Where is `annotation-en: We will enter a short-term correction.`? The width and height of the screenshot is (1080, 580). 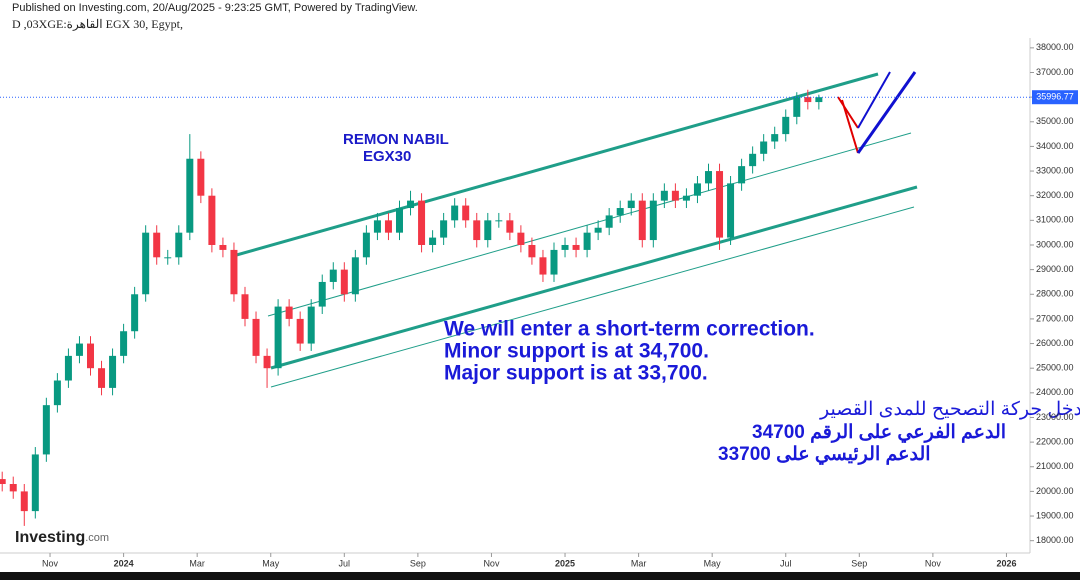
annotation-en: We will enter a short-term correction. is located at coordinates (629, 329).